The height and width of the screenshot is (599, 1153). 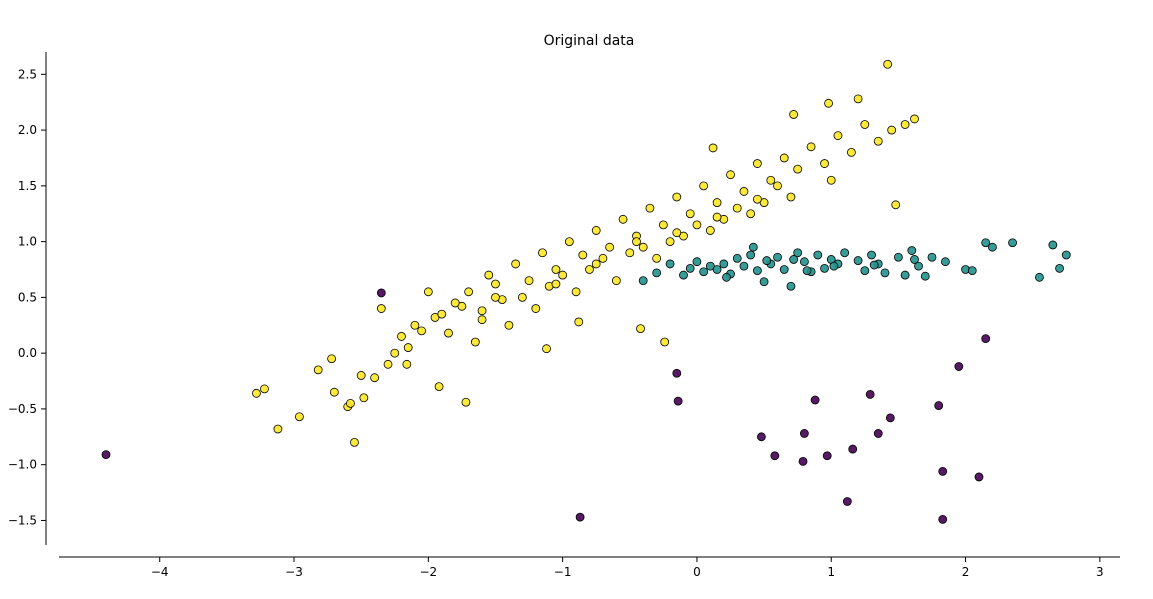 I want to click on y-tick-label: 0.0, so click(x=27, y=353).